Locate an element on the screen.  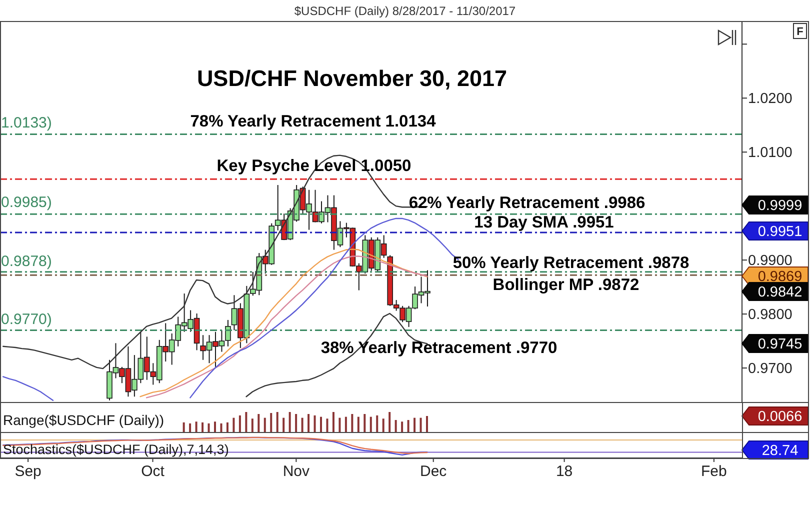
ref-line-label: Bollinger MP .9872 is located at coordinates (566, 285).